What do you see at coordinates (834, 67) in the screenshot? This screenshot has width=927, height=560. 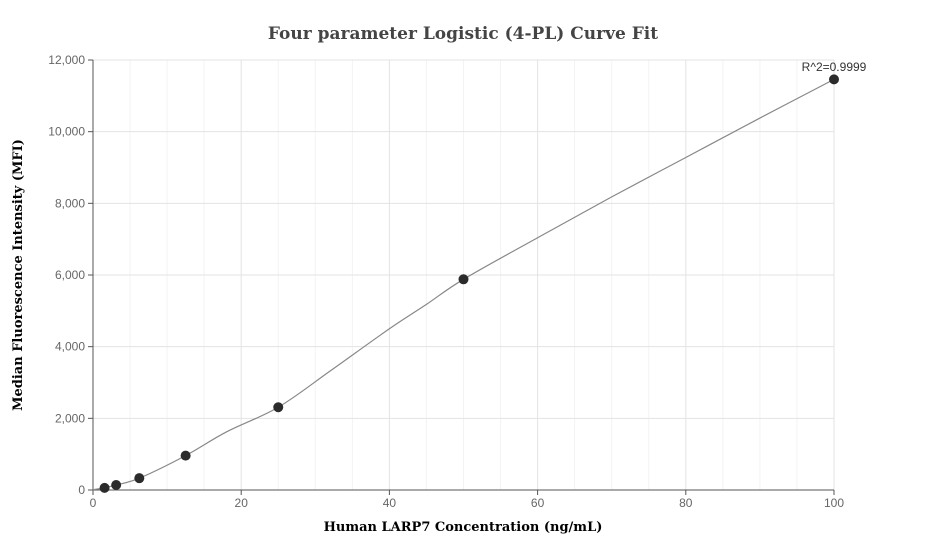 I see `r-squared-annotation: R^2=0.9999` at bounding box center [834, 67].